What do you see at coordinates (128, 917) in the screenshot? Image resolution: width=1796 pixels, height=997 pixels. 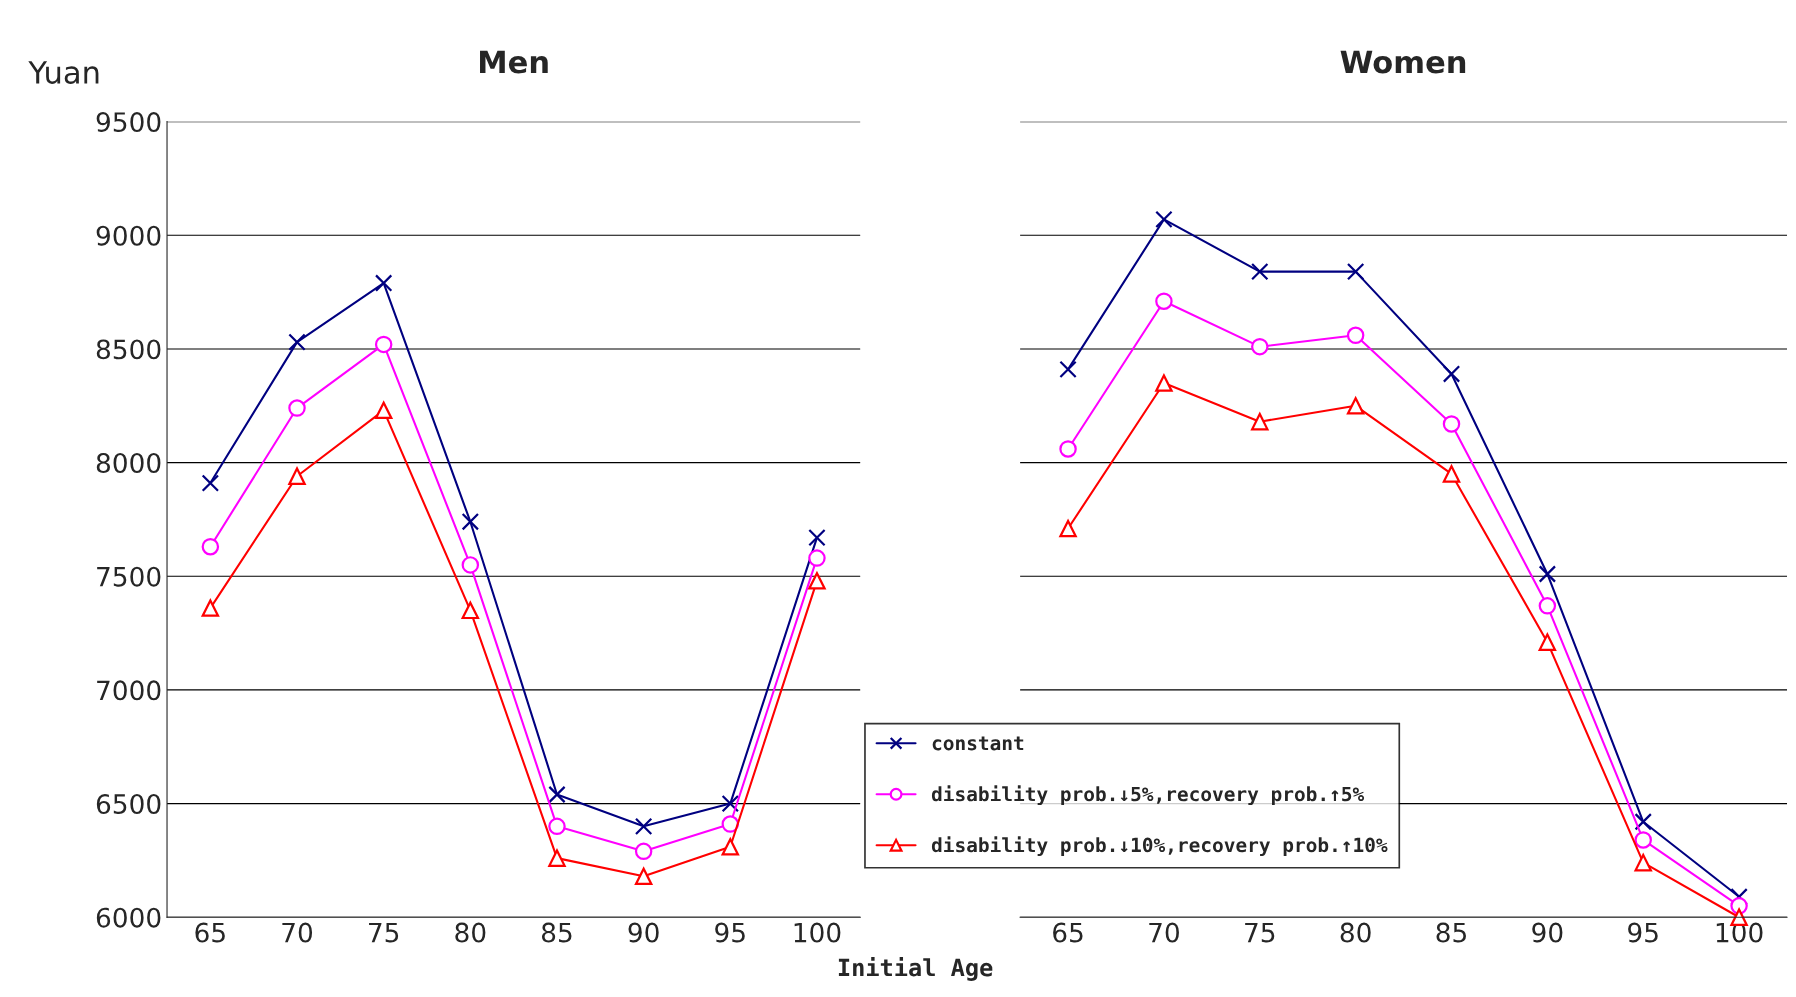 I see `y-tick-label: 6000` at bounding box center [128, 917].